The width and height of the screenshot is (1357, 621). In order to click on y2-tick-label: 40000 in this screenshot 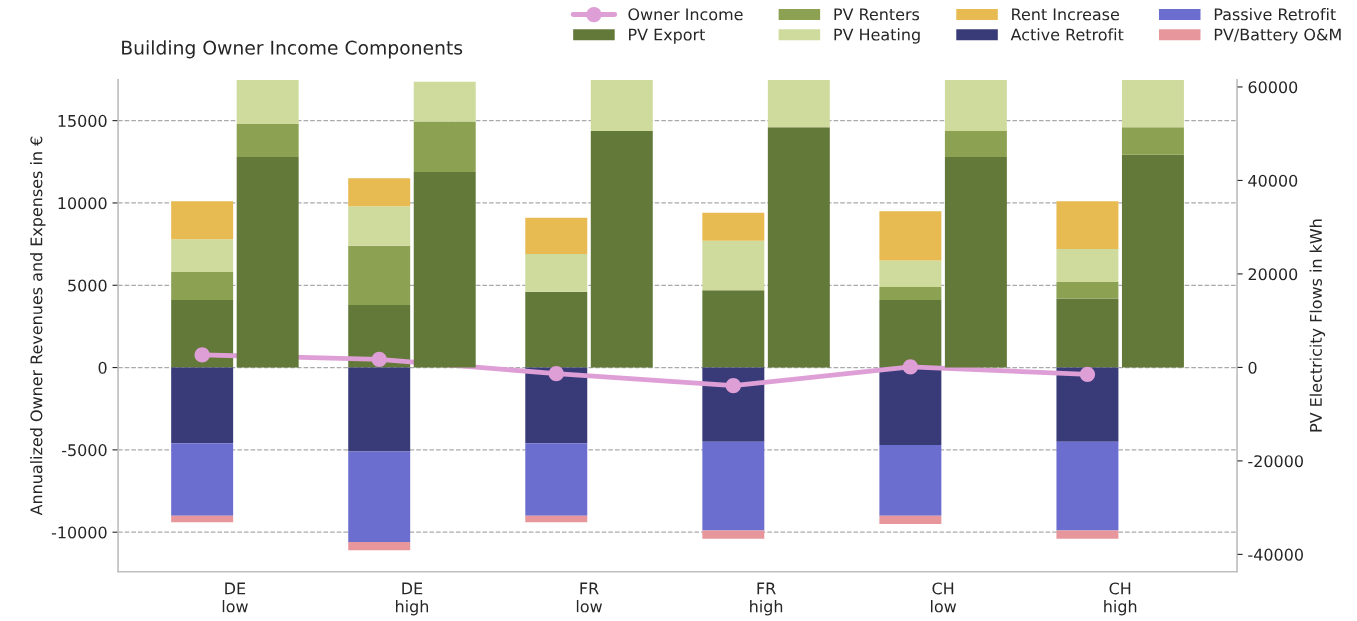, I will do `click(1273, 180)`.